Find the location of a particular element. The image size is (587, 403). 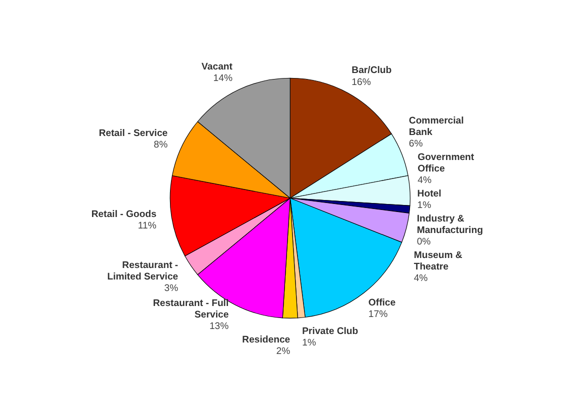

category-label: Industry & Manufacturing is located at coordinates (449, 224).